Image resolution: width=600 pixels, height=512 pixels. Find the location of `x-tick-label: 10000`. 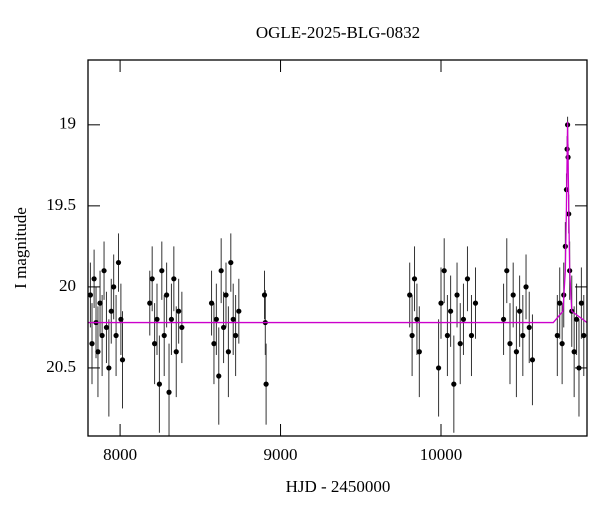

x-tick-label: 10000 is located at coordinates (441, 454).